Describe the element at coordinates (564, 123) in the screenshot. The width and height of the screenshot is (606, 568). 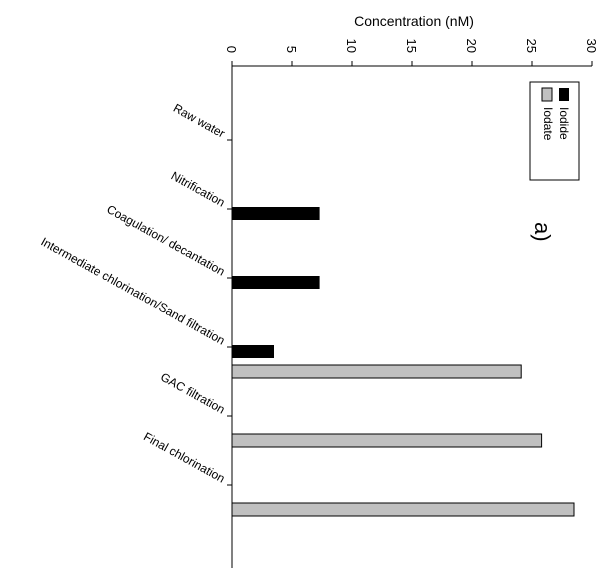
I see `legend-label-iodide: Iodide` at that location.